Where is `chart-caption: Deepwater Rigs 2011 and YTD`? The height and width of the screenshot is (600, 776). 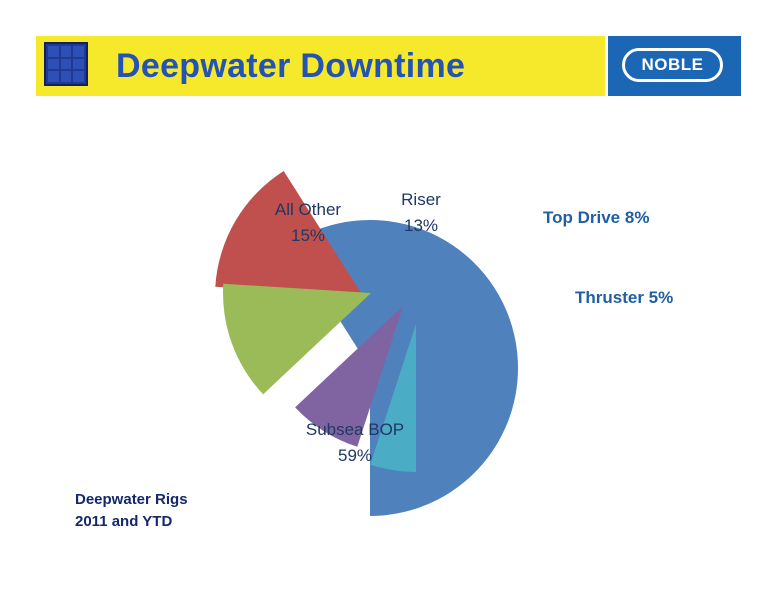 chart-caption: Deepwater Rigs 2011 and YTD is located at coordinates (131, 511).